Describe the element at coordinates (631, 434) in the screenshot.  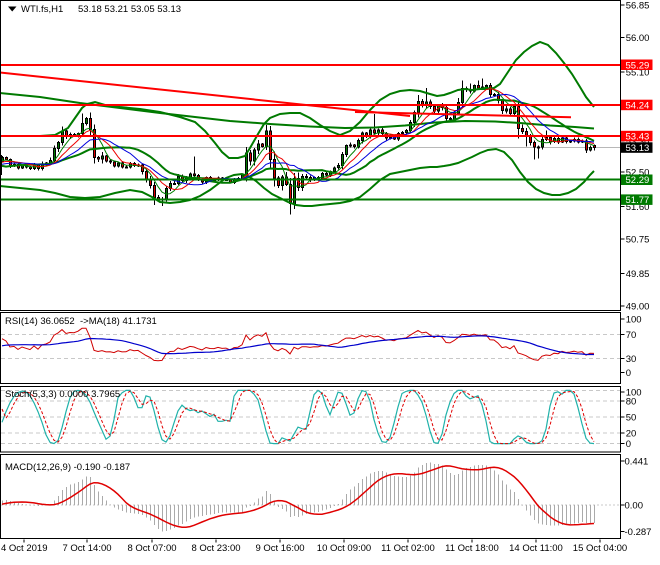
I see `svg-text: 20` at that location.